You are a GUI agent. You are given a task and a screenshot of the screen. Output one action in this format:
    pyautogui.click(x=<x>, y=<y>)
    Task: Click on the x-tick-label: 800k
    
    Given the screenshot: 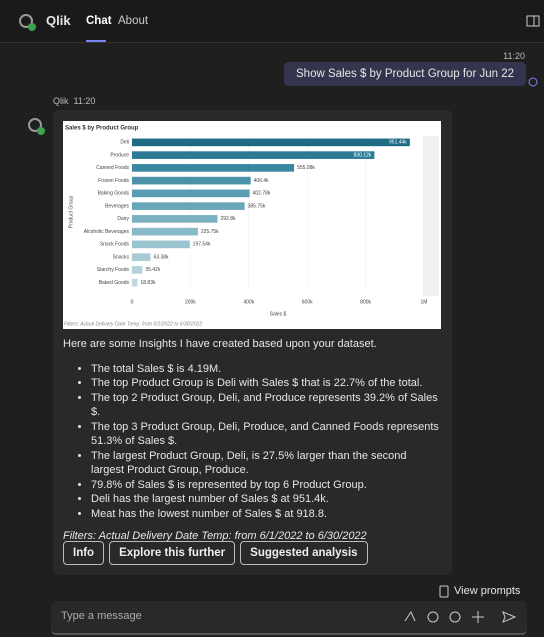 What is the action you would take?
    pyautogui.click(x=365, y=302)
    